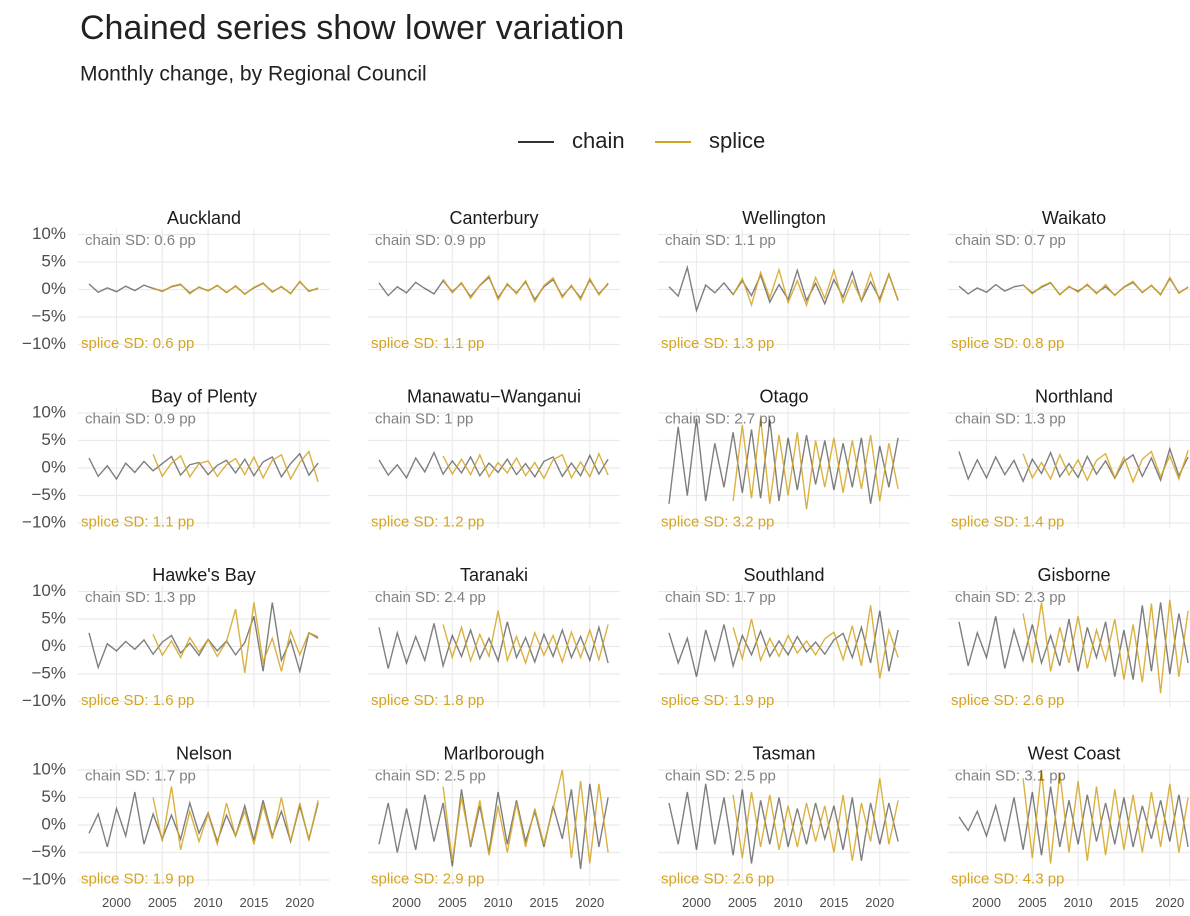 This screenshot has height=916, width=1190. What do you see at coordinates (137, 700) in the screenshot?
I see `splice-sd-label: splice SD: 1.6 pp` at bounding box center [137, 700].